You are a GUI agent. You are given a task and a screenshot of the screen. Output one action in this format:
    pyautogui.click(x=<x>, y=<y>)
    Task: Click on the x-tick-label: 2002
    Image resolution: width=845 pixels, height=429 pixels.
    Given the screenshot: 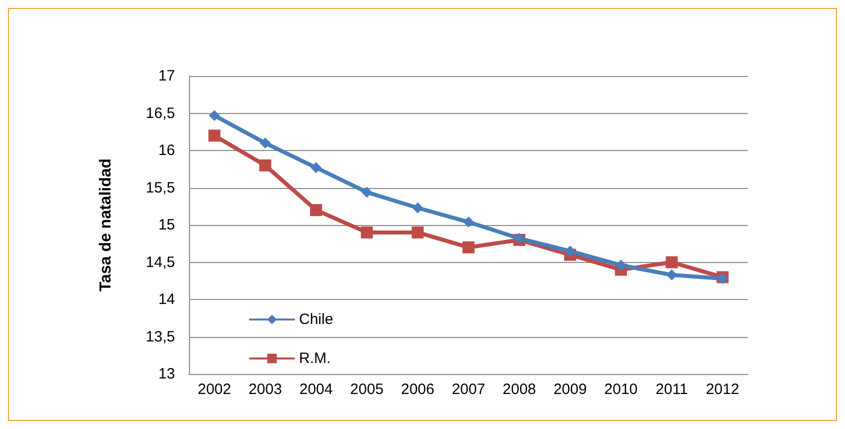 What is the action you would take?
    pyautogui.click(x=215, y=389)
    